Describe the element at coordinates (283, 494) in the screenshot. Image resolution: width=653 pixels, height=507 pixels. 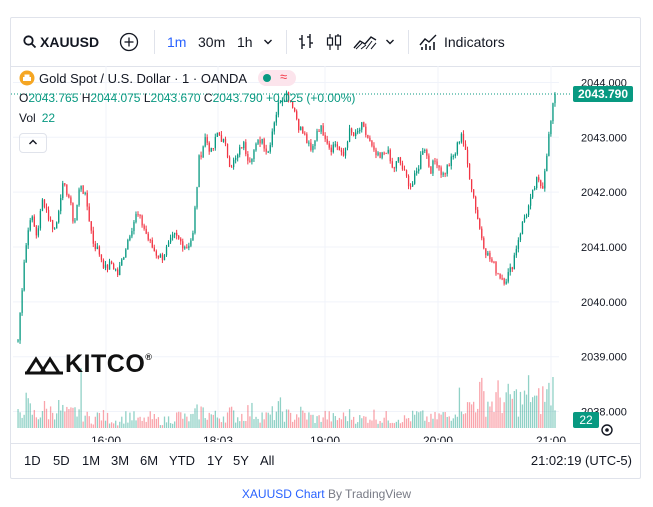
I see `chart-link: XAUUSD Chart` at that location.